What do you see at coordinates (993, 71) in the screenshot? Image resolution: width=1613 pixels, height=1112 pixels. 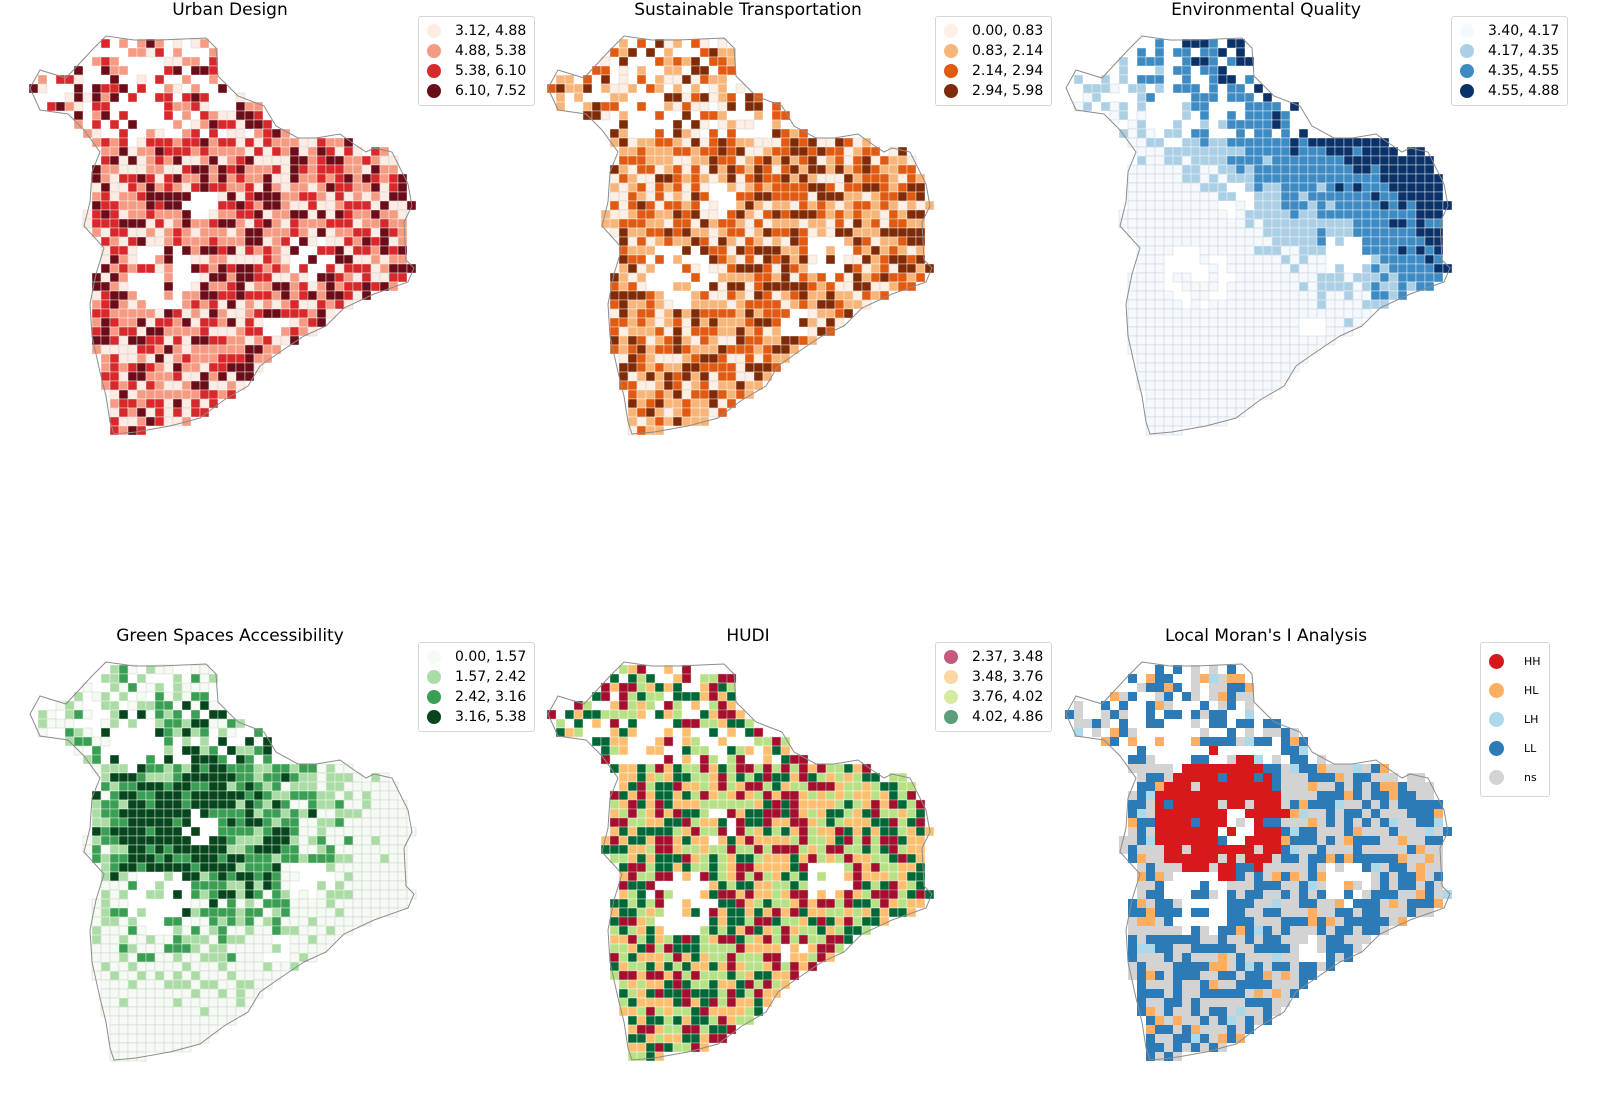 I see `legend-item: 2.14, 2.94` at bounding box center [993, 71].